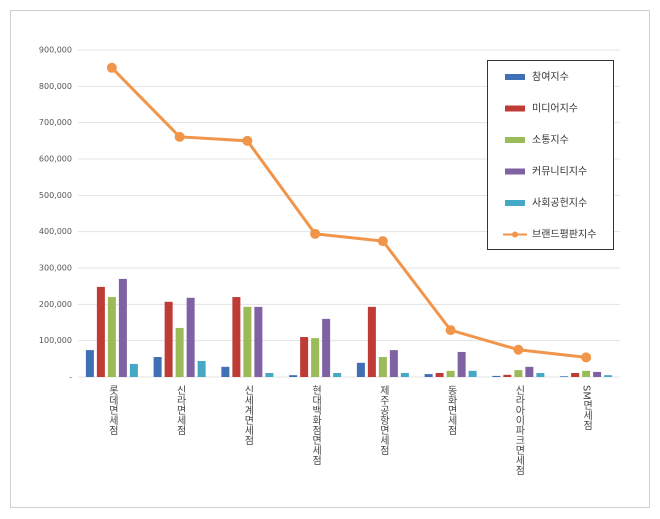 The height and width of the screenshot is (519, 660). What do you see at coordinates (587, 407) in the screenshot?
I see `x-tick-label: SM면세점` at bounding box center [587, 407].